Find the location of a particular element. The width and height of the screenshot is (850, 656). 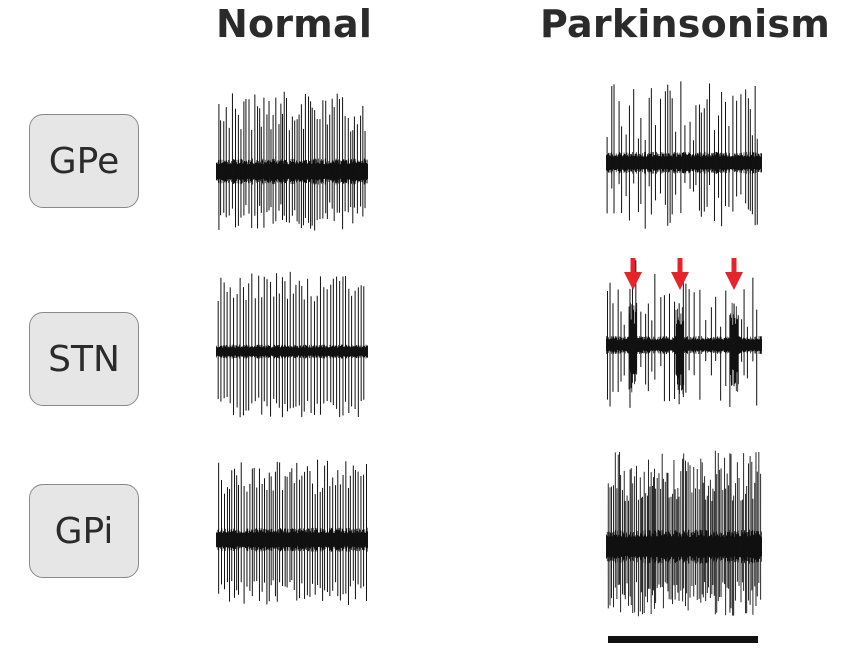

spike-trace-parkinsonism-stn is located at coordinates (684, 333).